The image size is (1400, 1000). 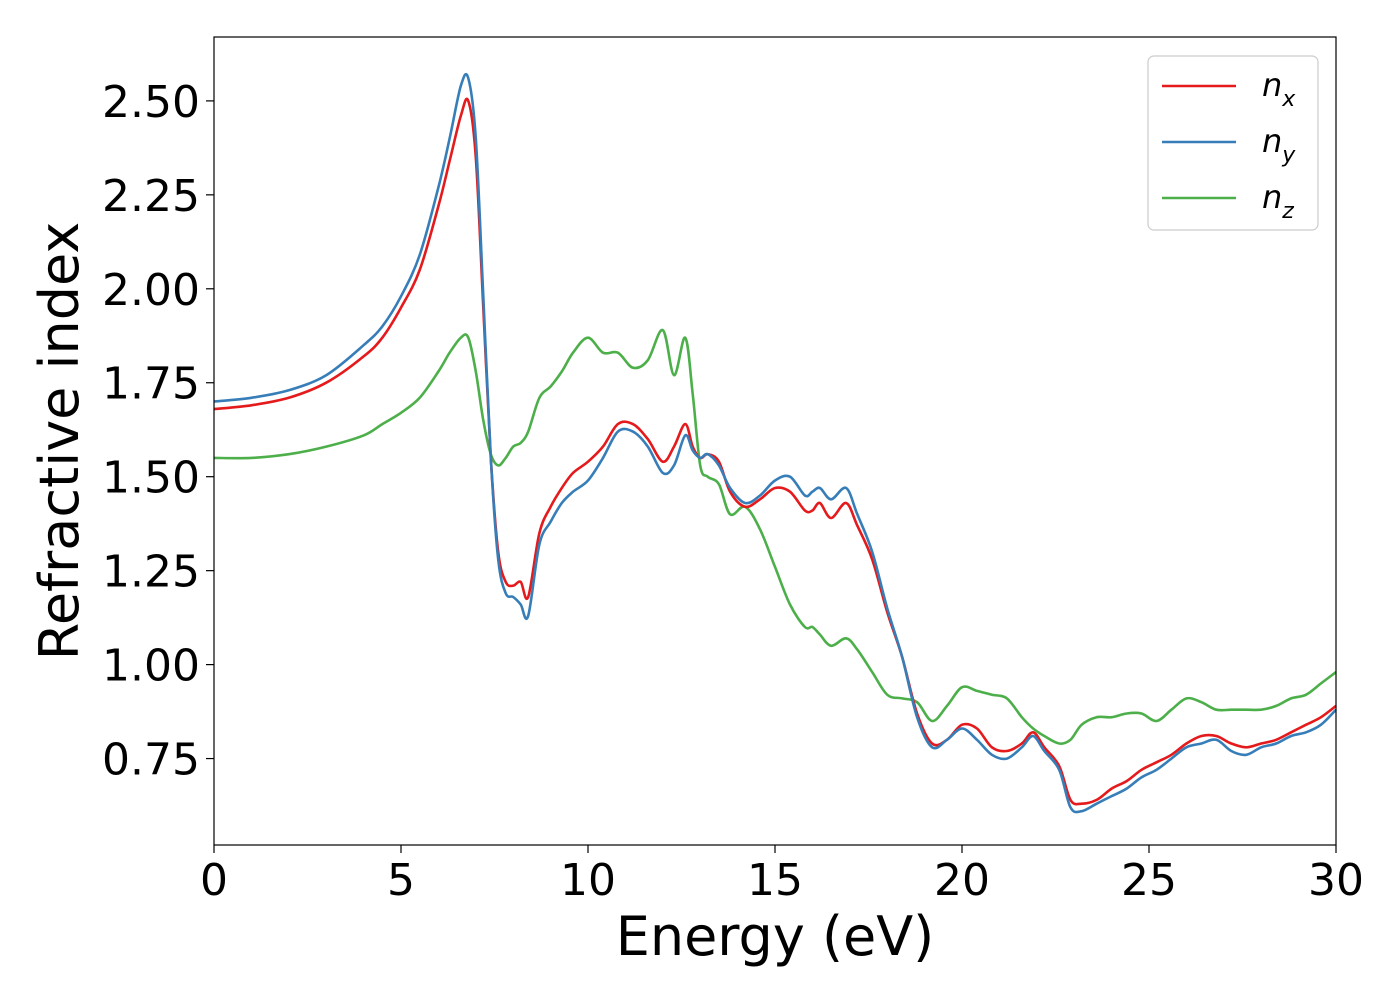 What do you see at coordinates (775, 936) in the screenshot?
I see `x-axis-title: Energy (eV)` at bounding box center [775, 936].